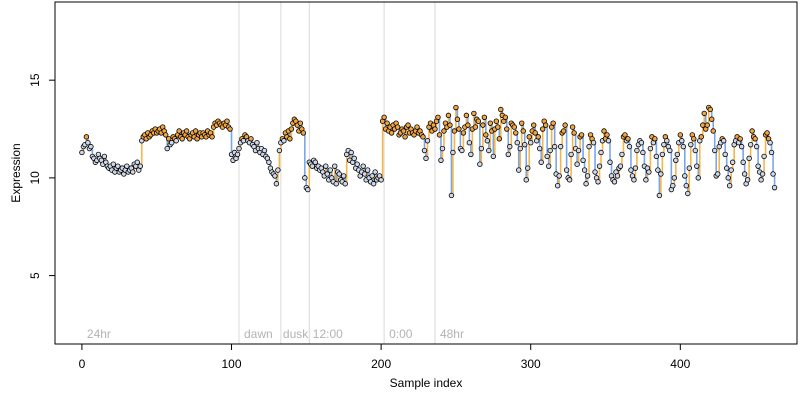  I want to click on y-tick-label: 10, so click(35, 178).